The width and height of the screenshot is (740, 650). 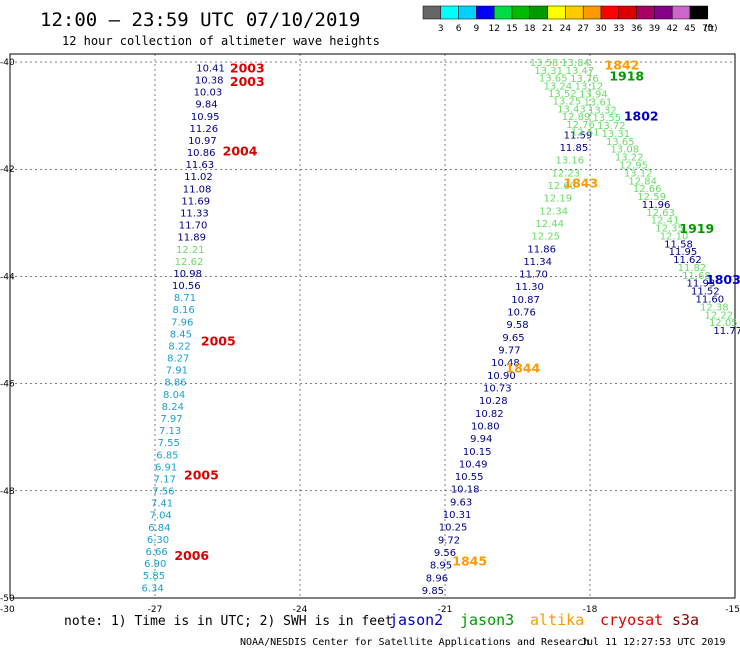 What do you see at coordinates (179, 346) in the screenshot?
I see `wave-height-label: 8.22` at bounding box center [179, 346].